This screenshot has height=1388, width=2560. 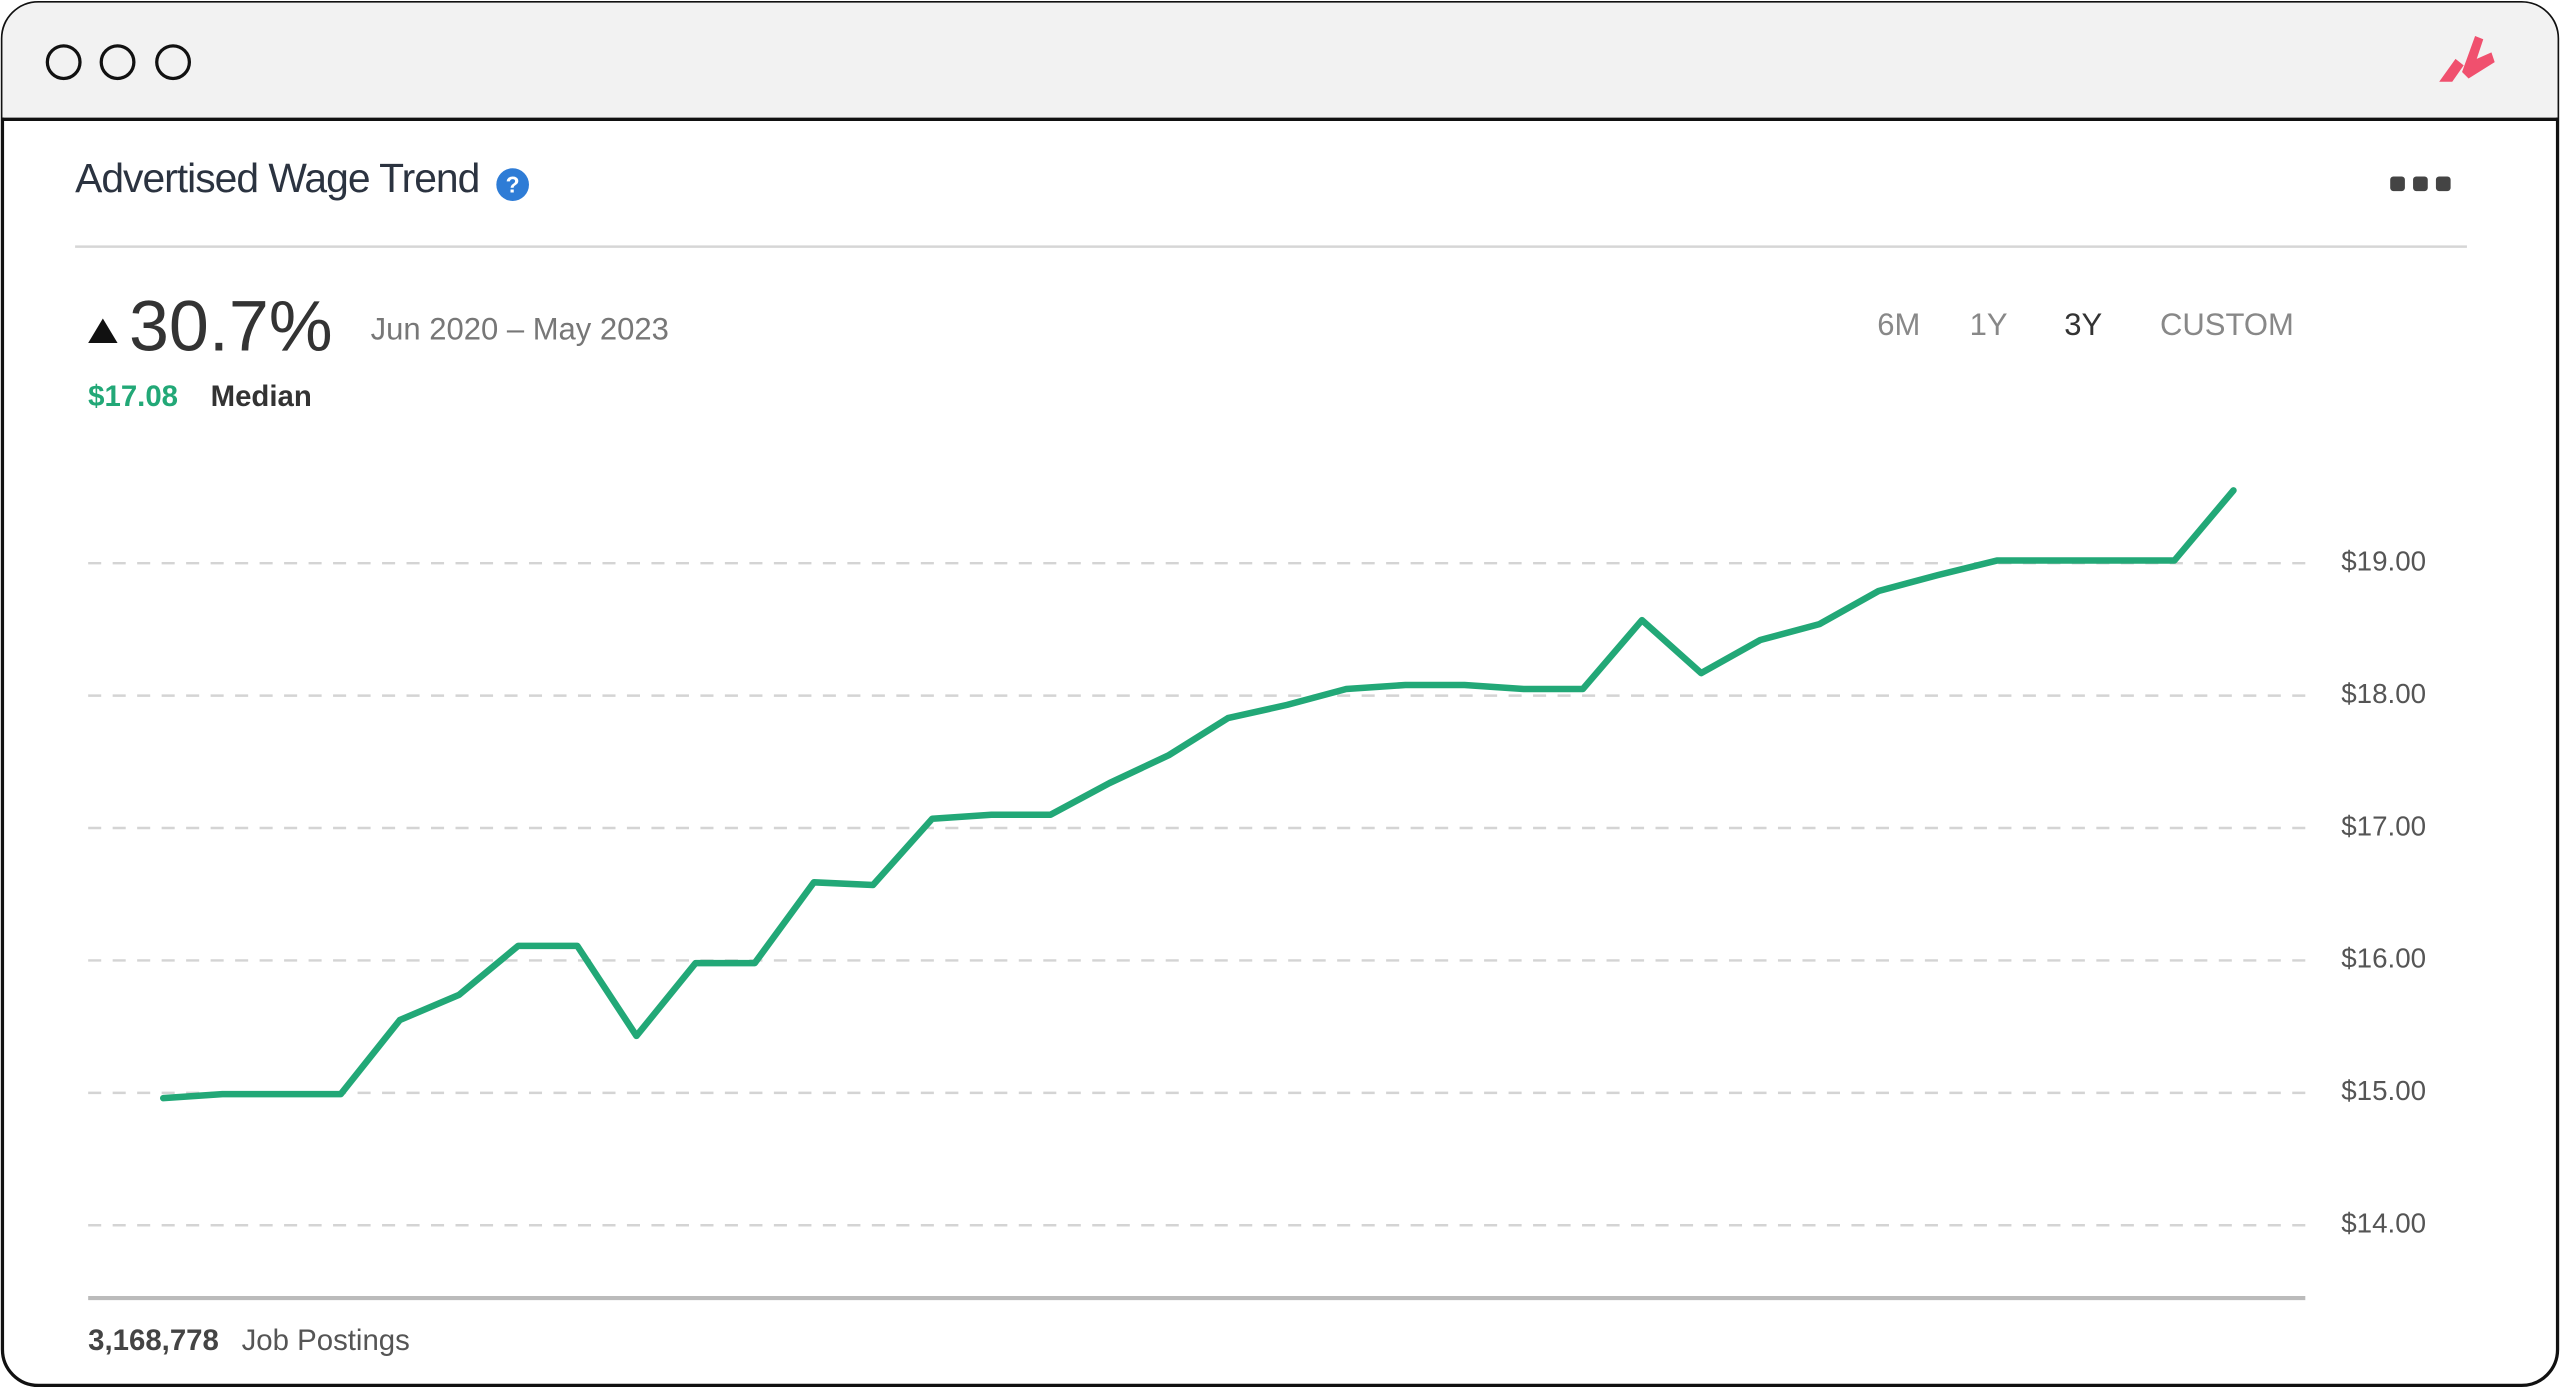 What do you see at coordinates (1989, 324) in the screenshot?
I see `range-button: 1Y` at bounding box center [1989, 324].